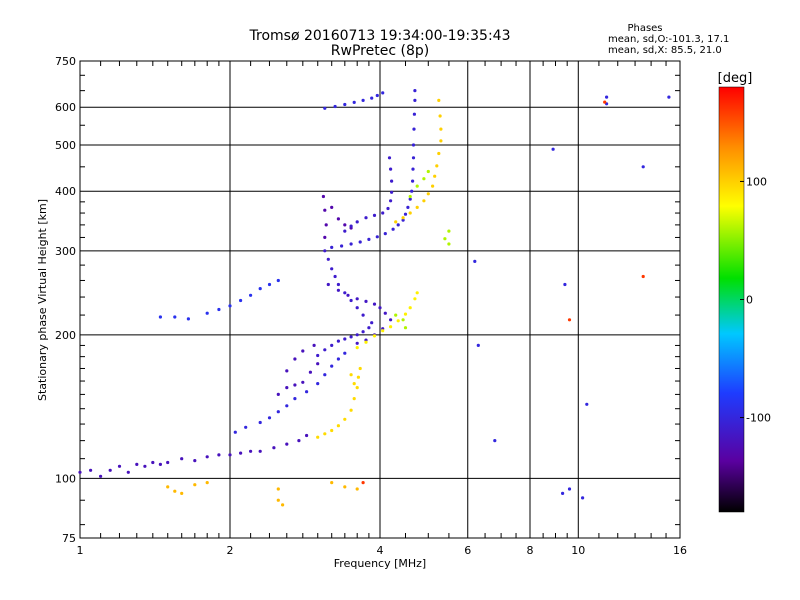 The height and width of the screenshot is (600, 800). Describe the element at coordinates (65, 251) in the screenshot. I see `y-tick-label: 300` at that location.